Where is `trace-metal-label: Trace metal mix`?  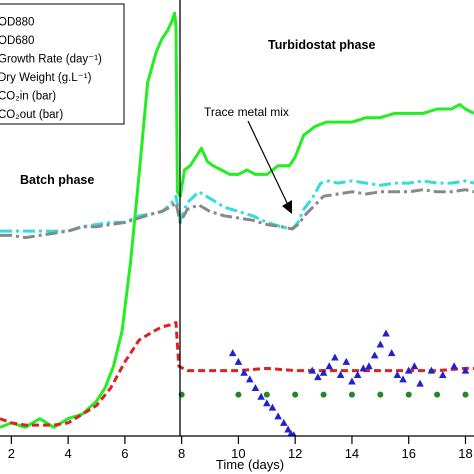 trace-metal-label: Trace metal mix is located at coordinates (246, 112).